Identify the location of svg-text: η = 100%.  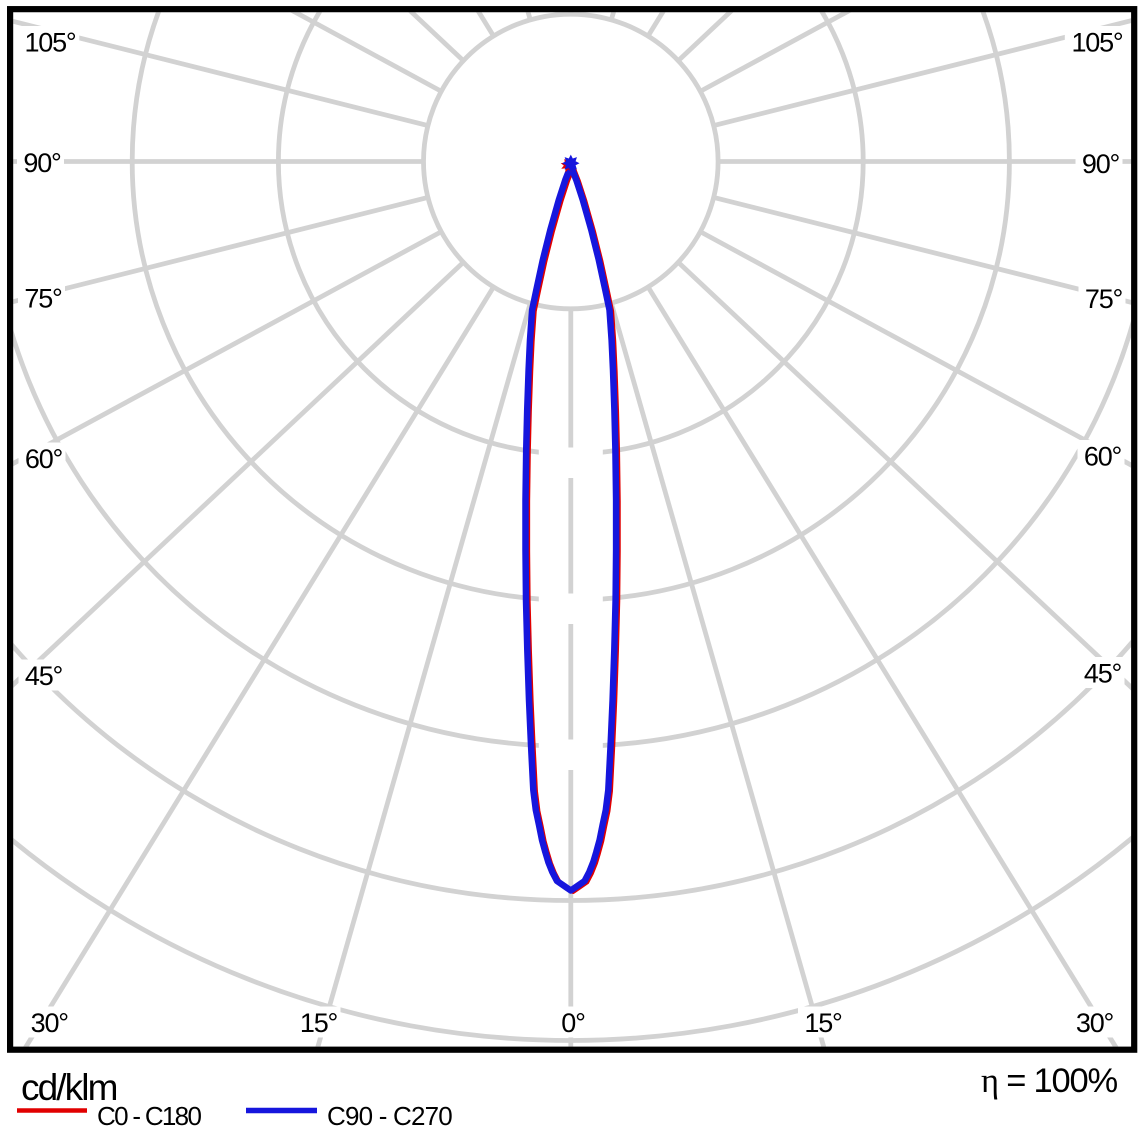
(1049, 1081).